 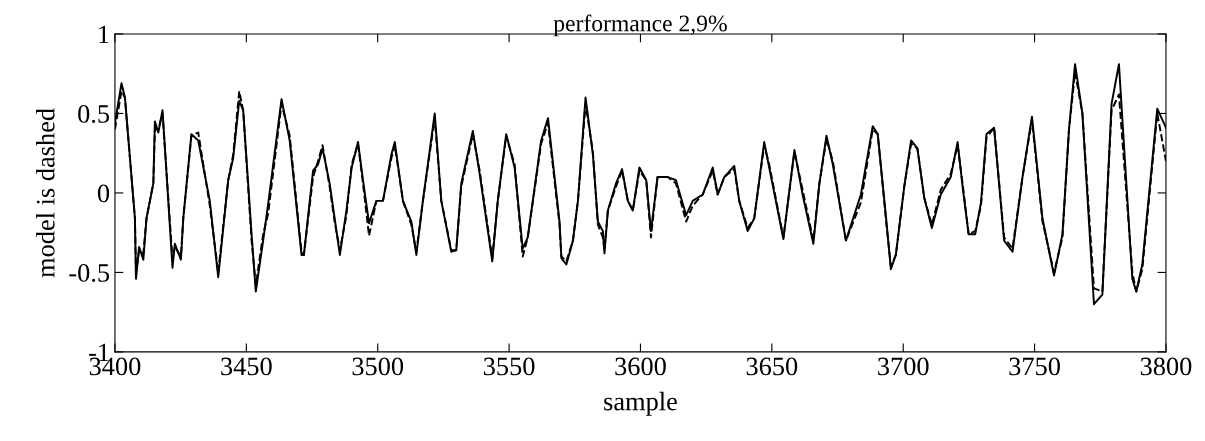 What do you see at coordinates (509, 366) in the screenshot?
I see `x-tick-label: 3550` at bounding box center [509, 366].